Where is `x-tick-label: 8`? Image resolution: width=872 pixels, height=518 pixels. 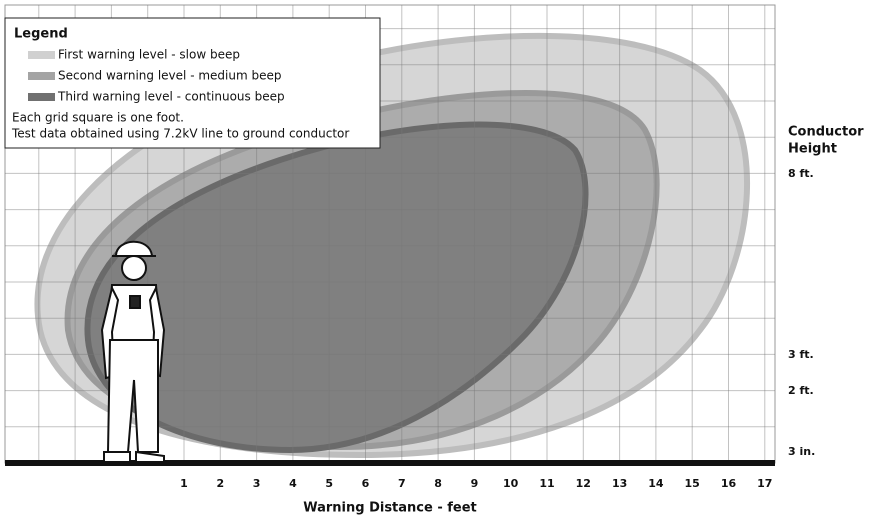 x-tick-label: 8 is located at coordinates (438, 483).